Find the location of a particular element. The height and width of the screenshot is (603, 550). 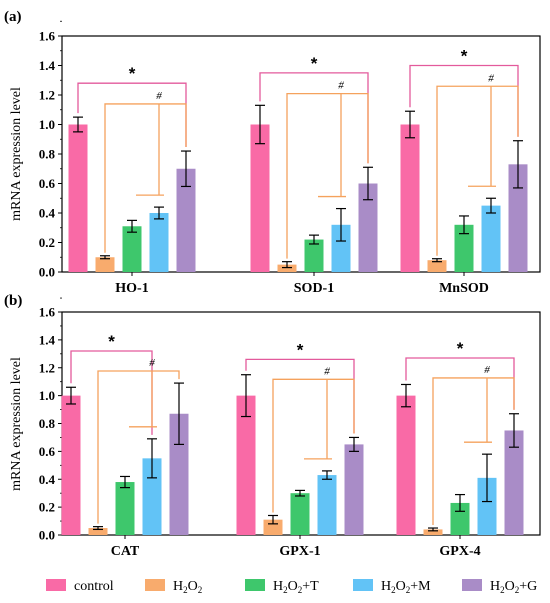

legend-item: H2O2+T is located at coordinates (282, 587).